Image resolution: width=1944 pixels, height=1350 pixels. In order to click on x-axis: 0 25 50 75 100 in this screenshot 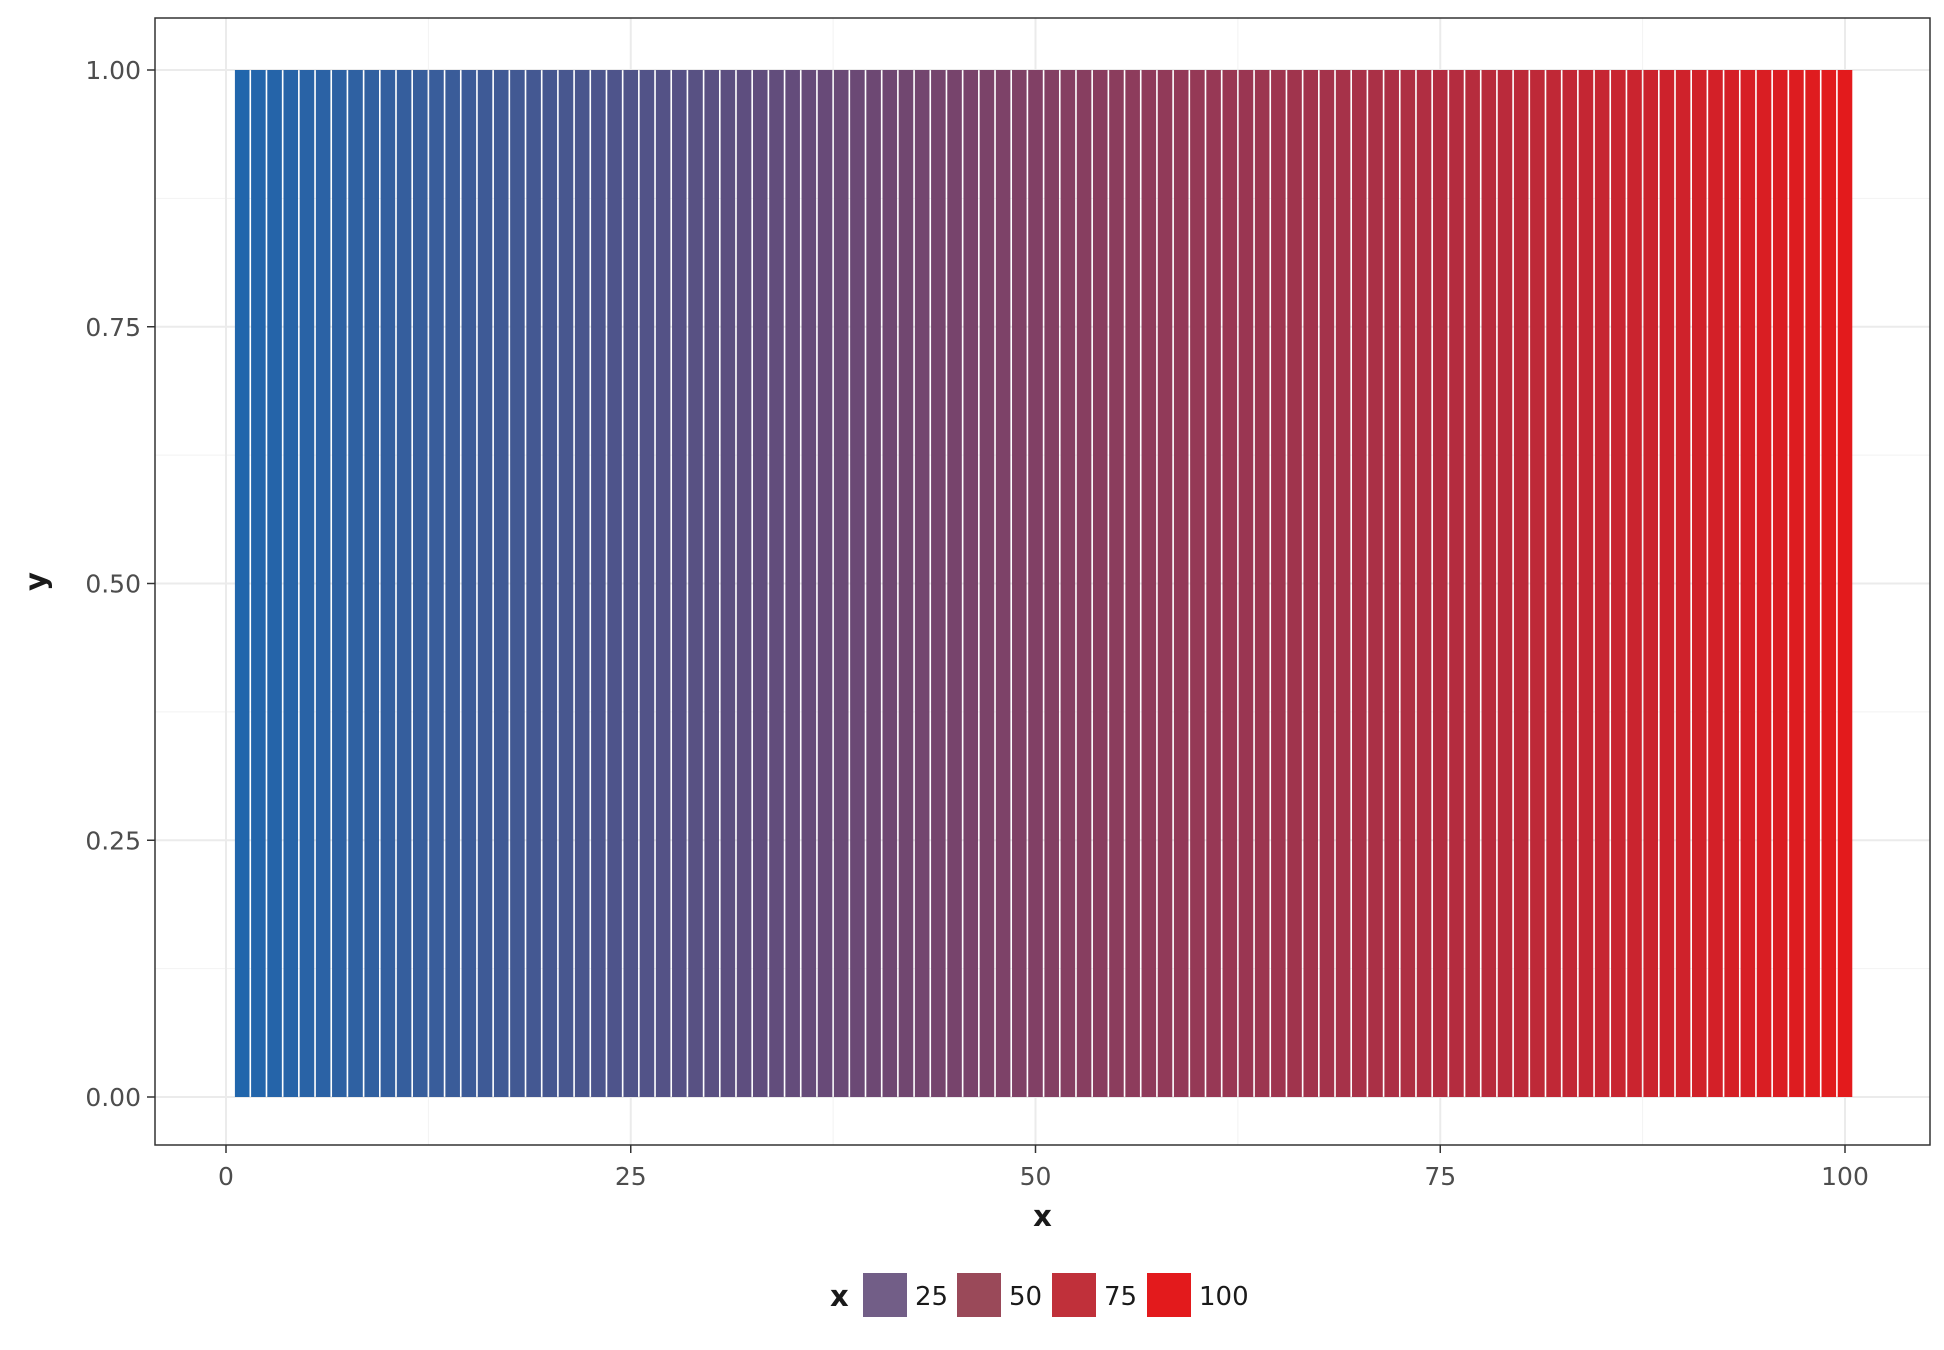, I will do `click(1043, 1168)`.